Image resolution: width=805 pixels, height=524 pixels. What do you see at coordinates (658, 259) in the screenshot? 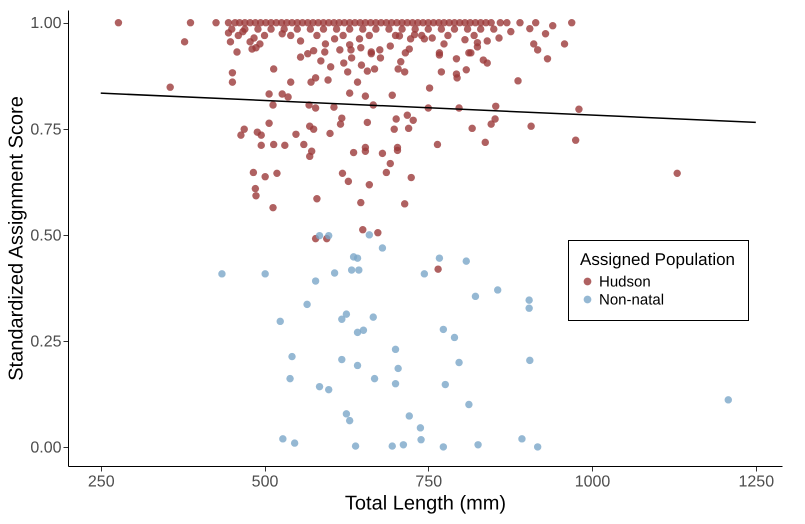
I see `legend-title: Assigned Population` at bounding box center [658, 259].